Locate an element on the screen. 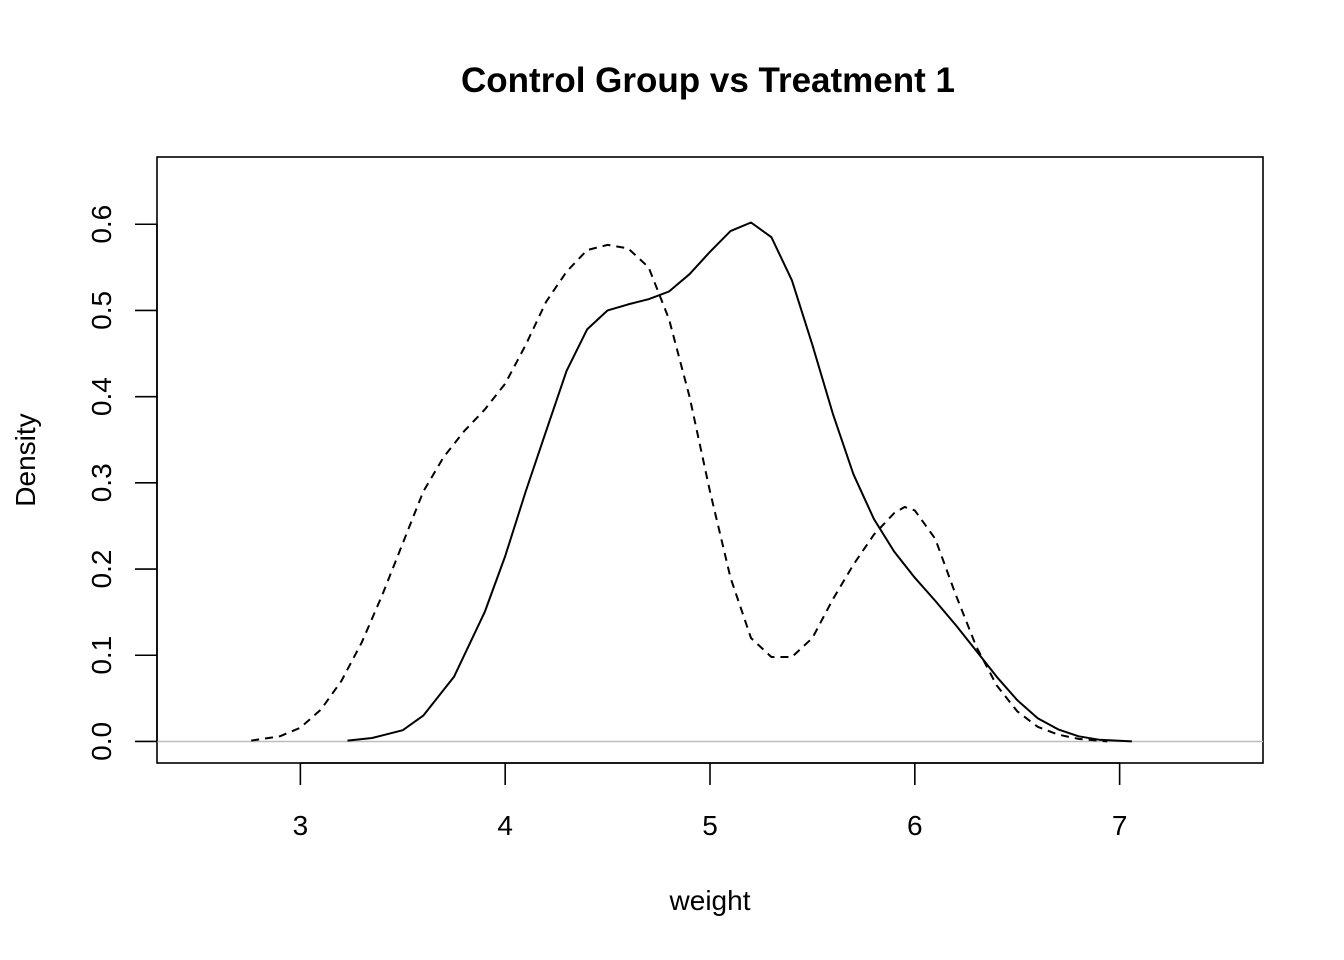  y-tick-label: 0.3 is located at coordinates (101, 482).